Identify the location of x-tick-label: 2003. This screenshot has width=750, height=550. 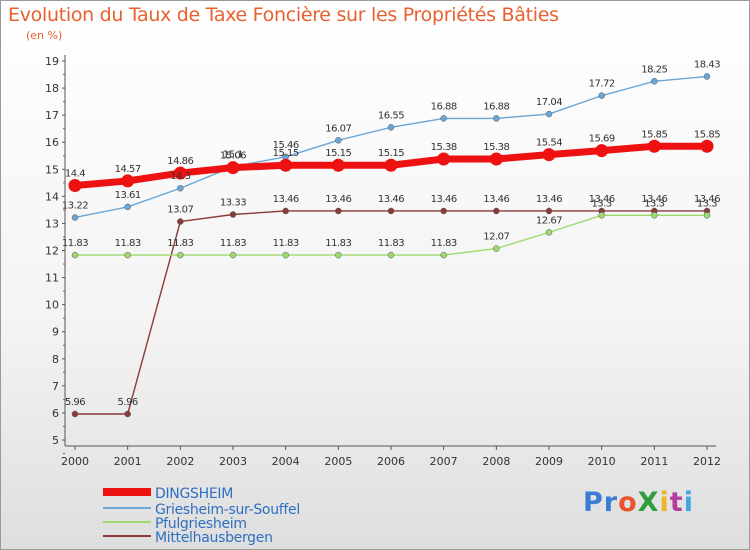
(233, 461).